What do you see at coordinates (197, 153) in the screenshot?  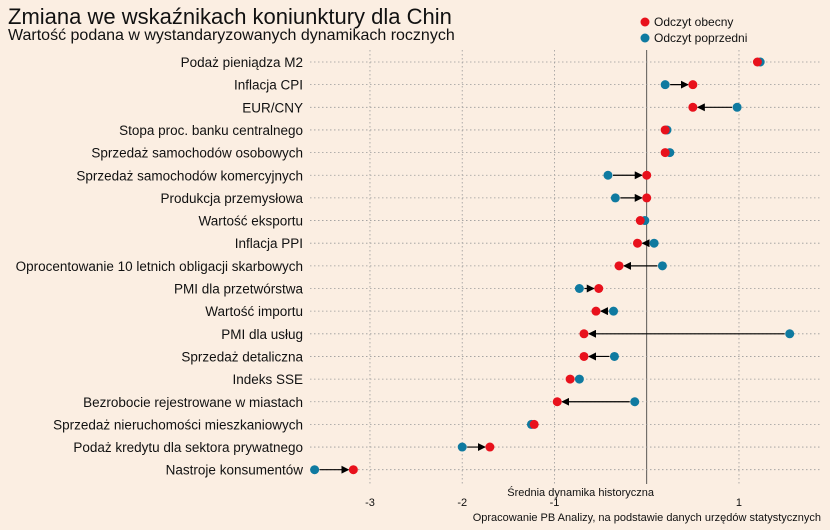 I see `category-label: Sprzedaż samochodów osobowych` at bounding box center [197, 153].